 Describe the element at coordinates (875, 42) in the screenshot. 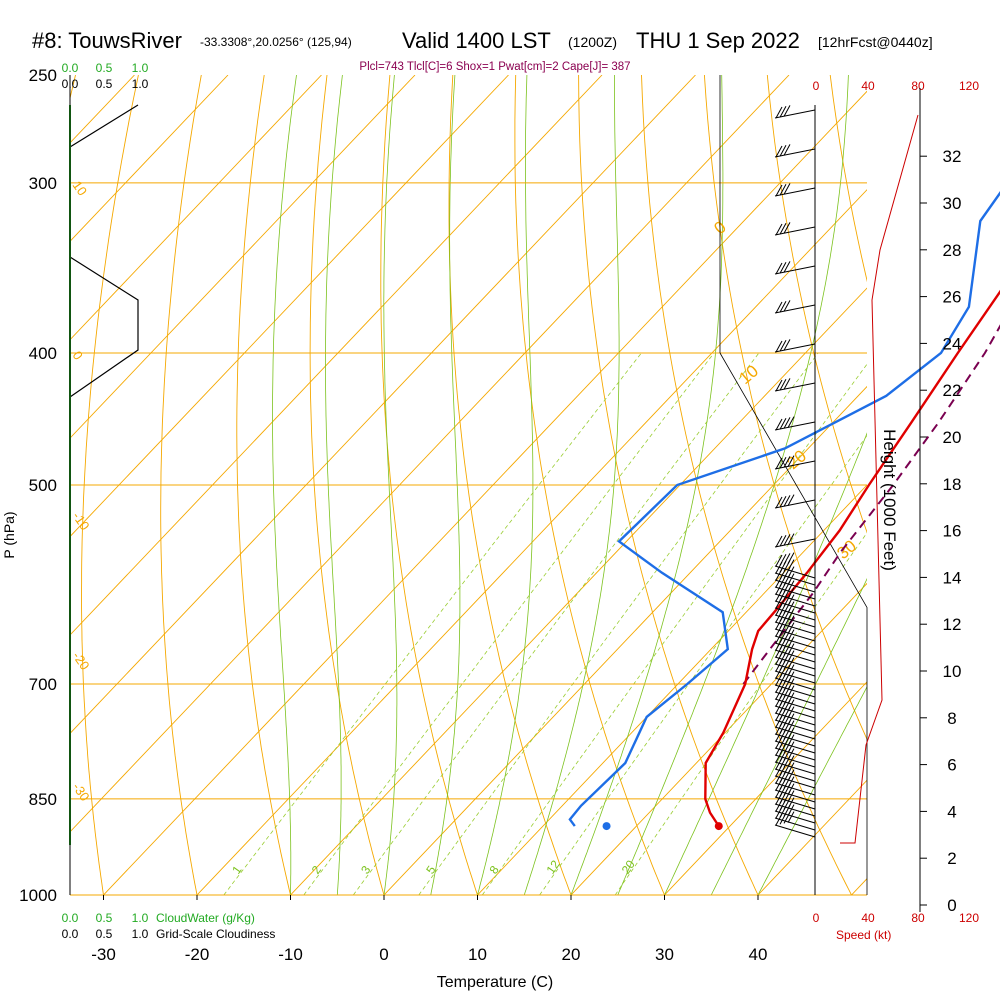

I see `forecast-label: [12hrFcst@0440z]` at that location.